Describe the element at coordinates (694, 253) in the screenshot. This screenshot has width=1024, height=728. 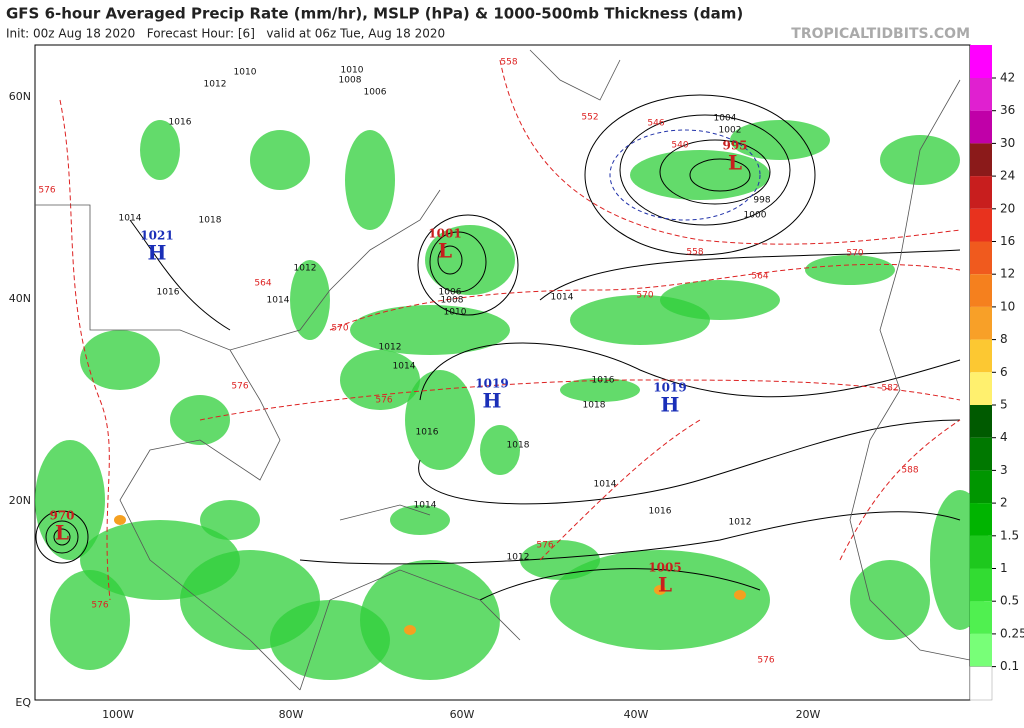
I see `thickness-label: 558` at that location.